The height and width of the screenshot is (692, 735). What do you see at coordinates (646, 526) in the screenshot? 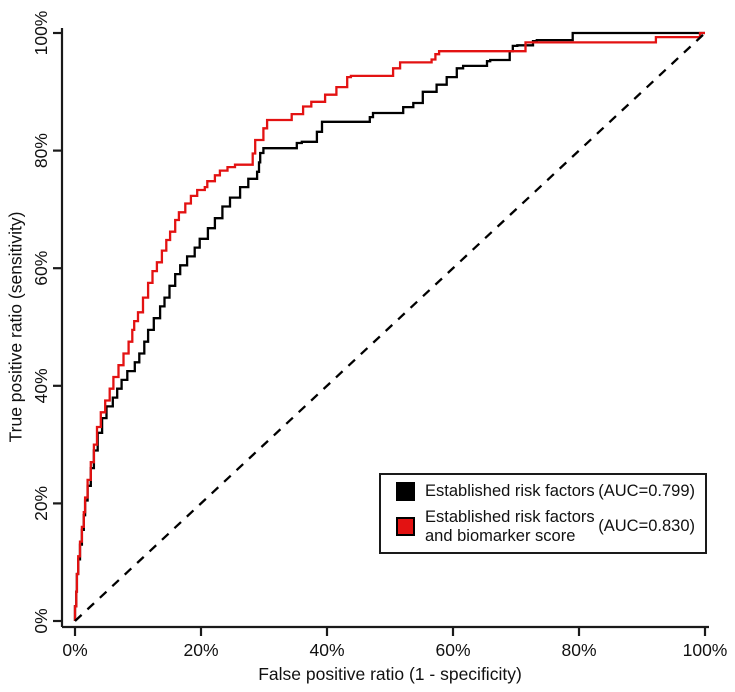
I see `legend-auc-value: (AUC=0.830)` at bounding box center [646, 526].